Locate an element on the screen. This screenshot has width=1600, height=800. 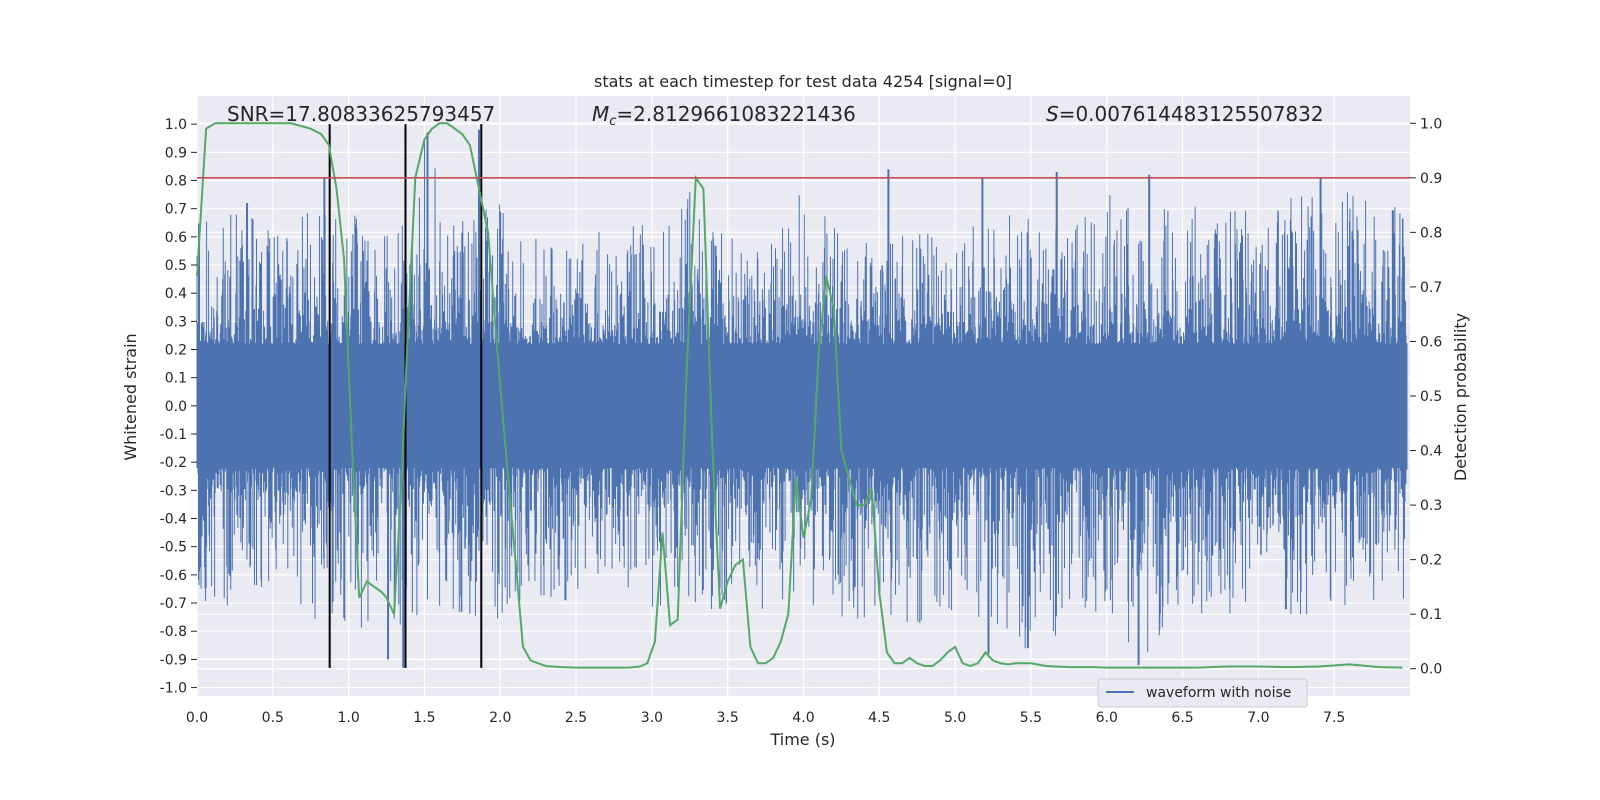
y-tick-label: -0.6 is located at coordinates (173, 576).